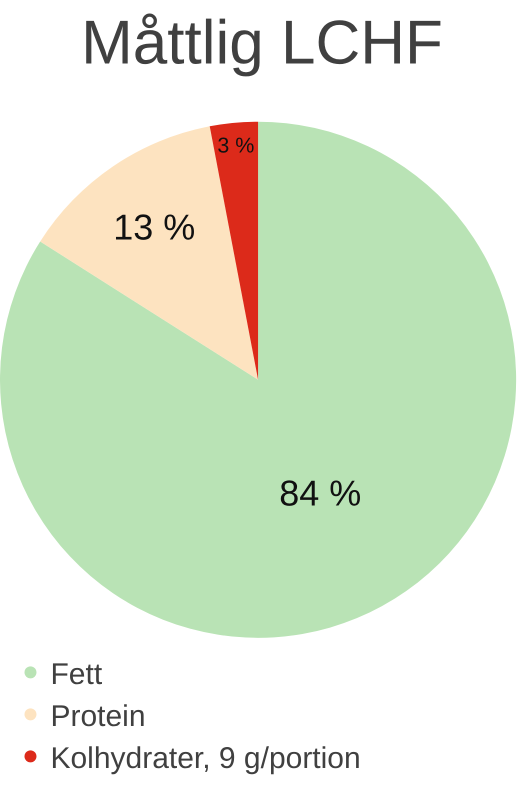 This screenshot has height=808, width=524. I want to click on data-label: 3 %, so click(235, 145).